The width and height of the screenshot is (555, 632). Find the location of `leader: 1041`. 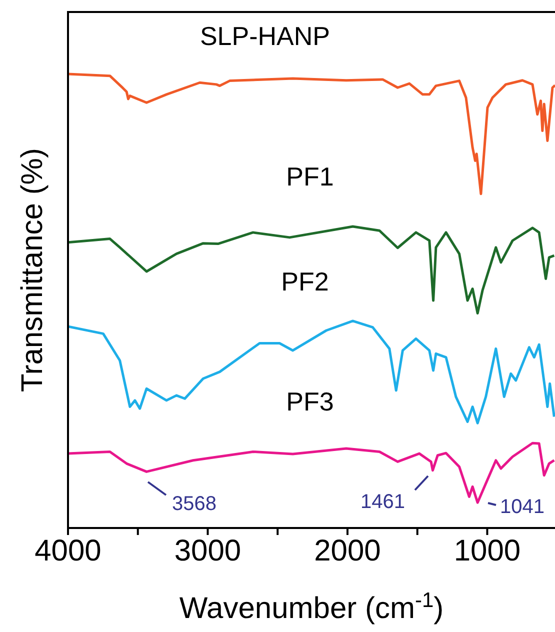

leader: 1041 is located at coordinates (516, 507).